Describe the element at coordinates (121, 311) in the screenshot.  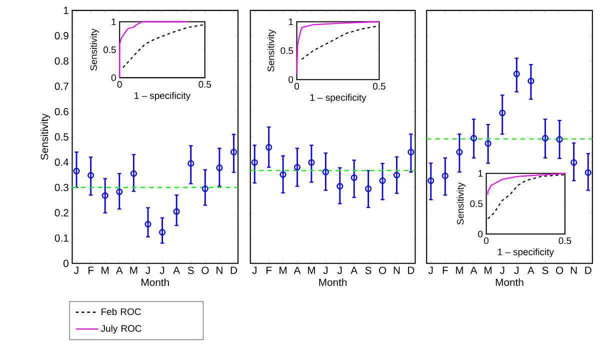
I see `legend-label: Feb ROC` at that location.